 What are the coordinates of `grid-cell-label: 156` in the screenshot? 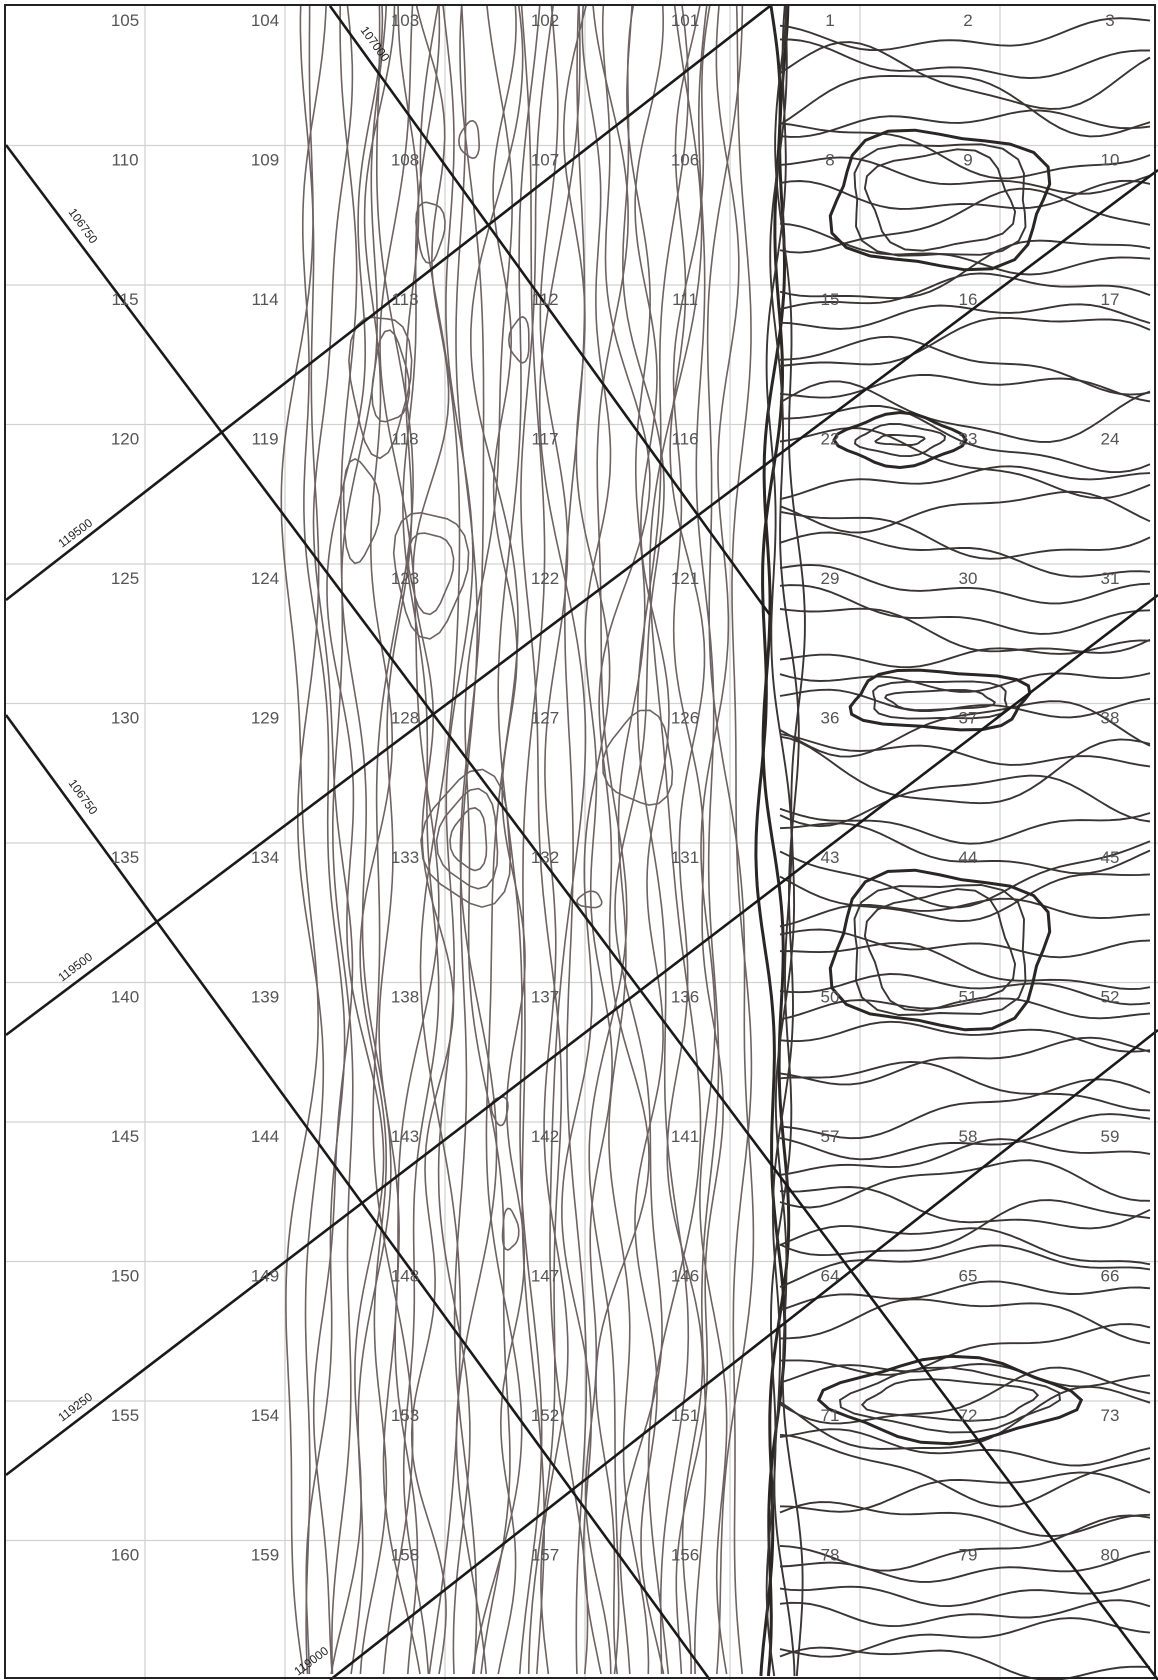 It's located at (685, 1555).